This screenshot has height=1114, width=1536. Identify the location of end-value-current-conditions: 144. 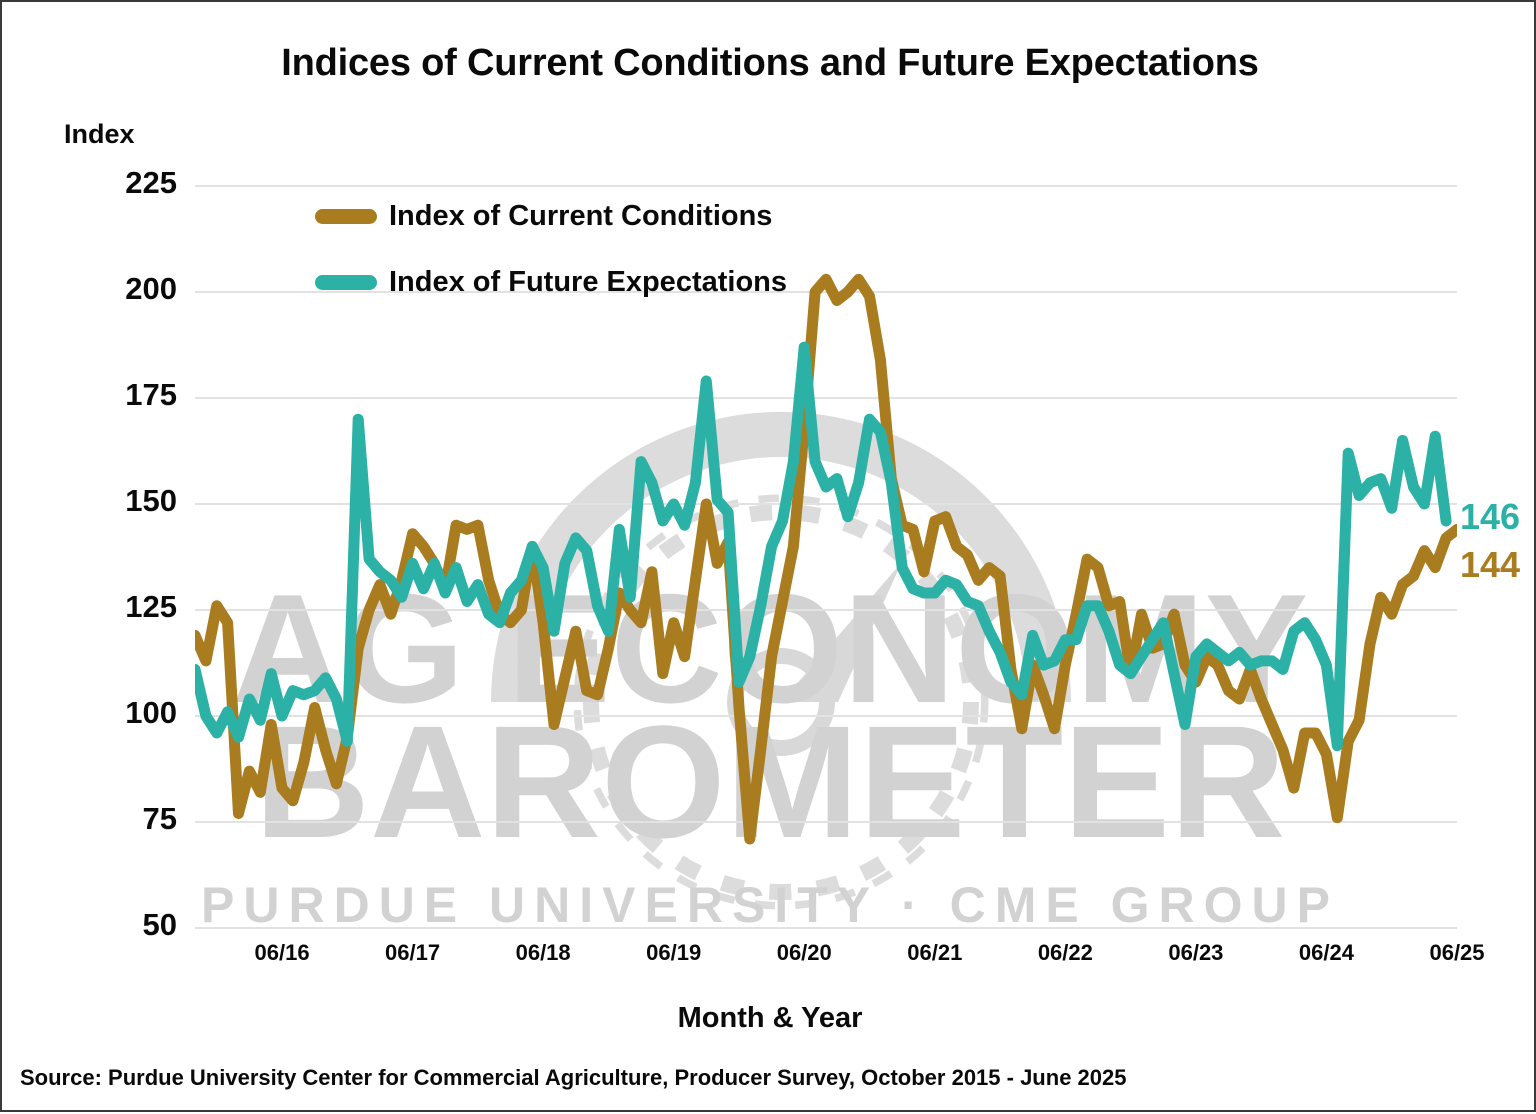
(1490, 564).